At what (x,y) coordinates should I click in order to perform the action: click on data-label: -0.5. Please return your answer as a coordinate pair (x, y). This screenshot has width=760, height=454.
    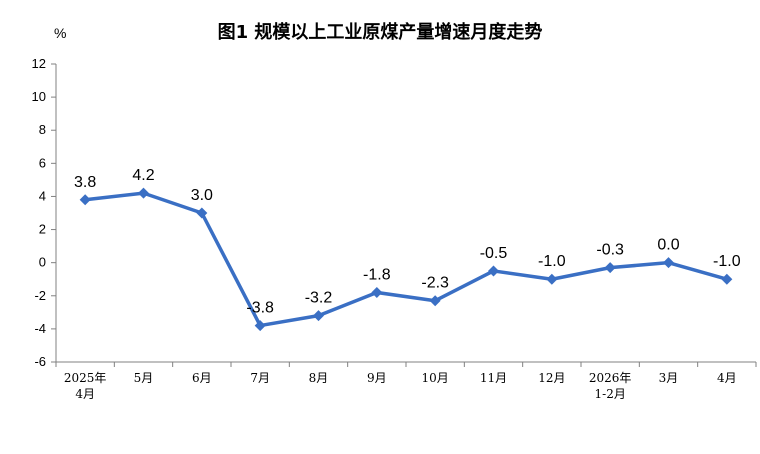
    Looking at the image, I should click on (494, 253).